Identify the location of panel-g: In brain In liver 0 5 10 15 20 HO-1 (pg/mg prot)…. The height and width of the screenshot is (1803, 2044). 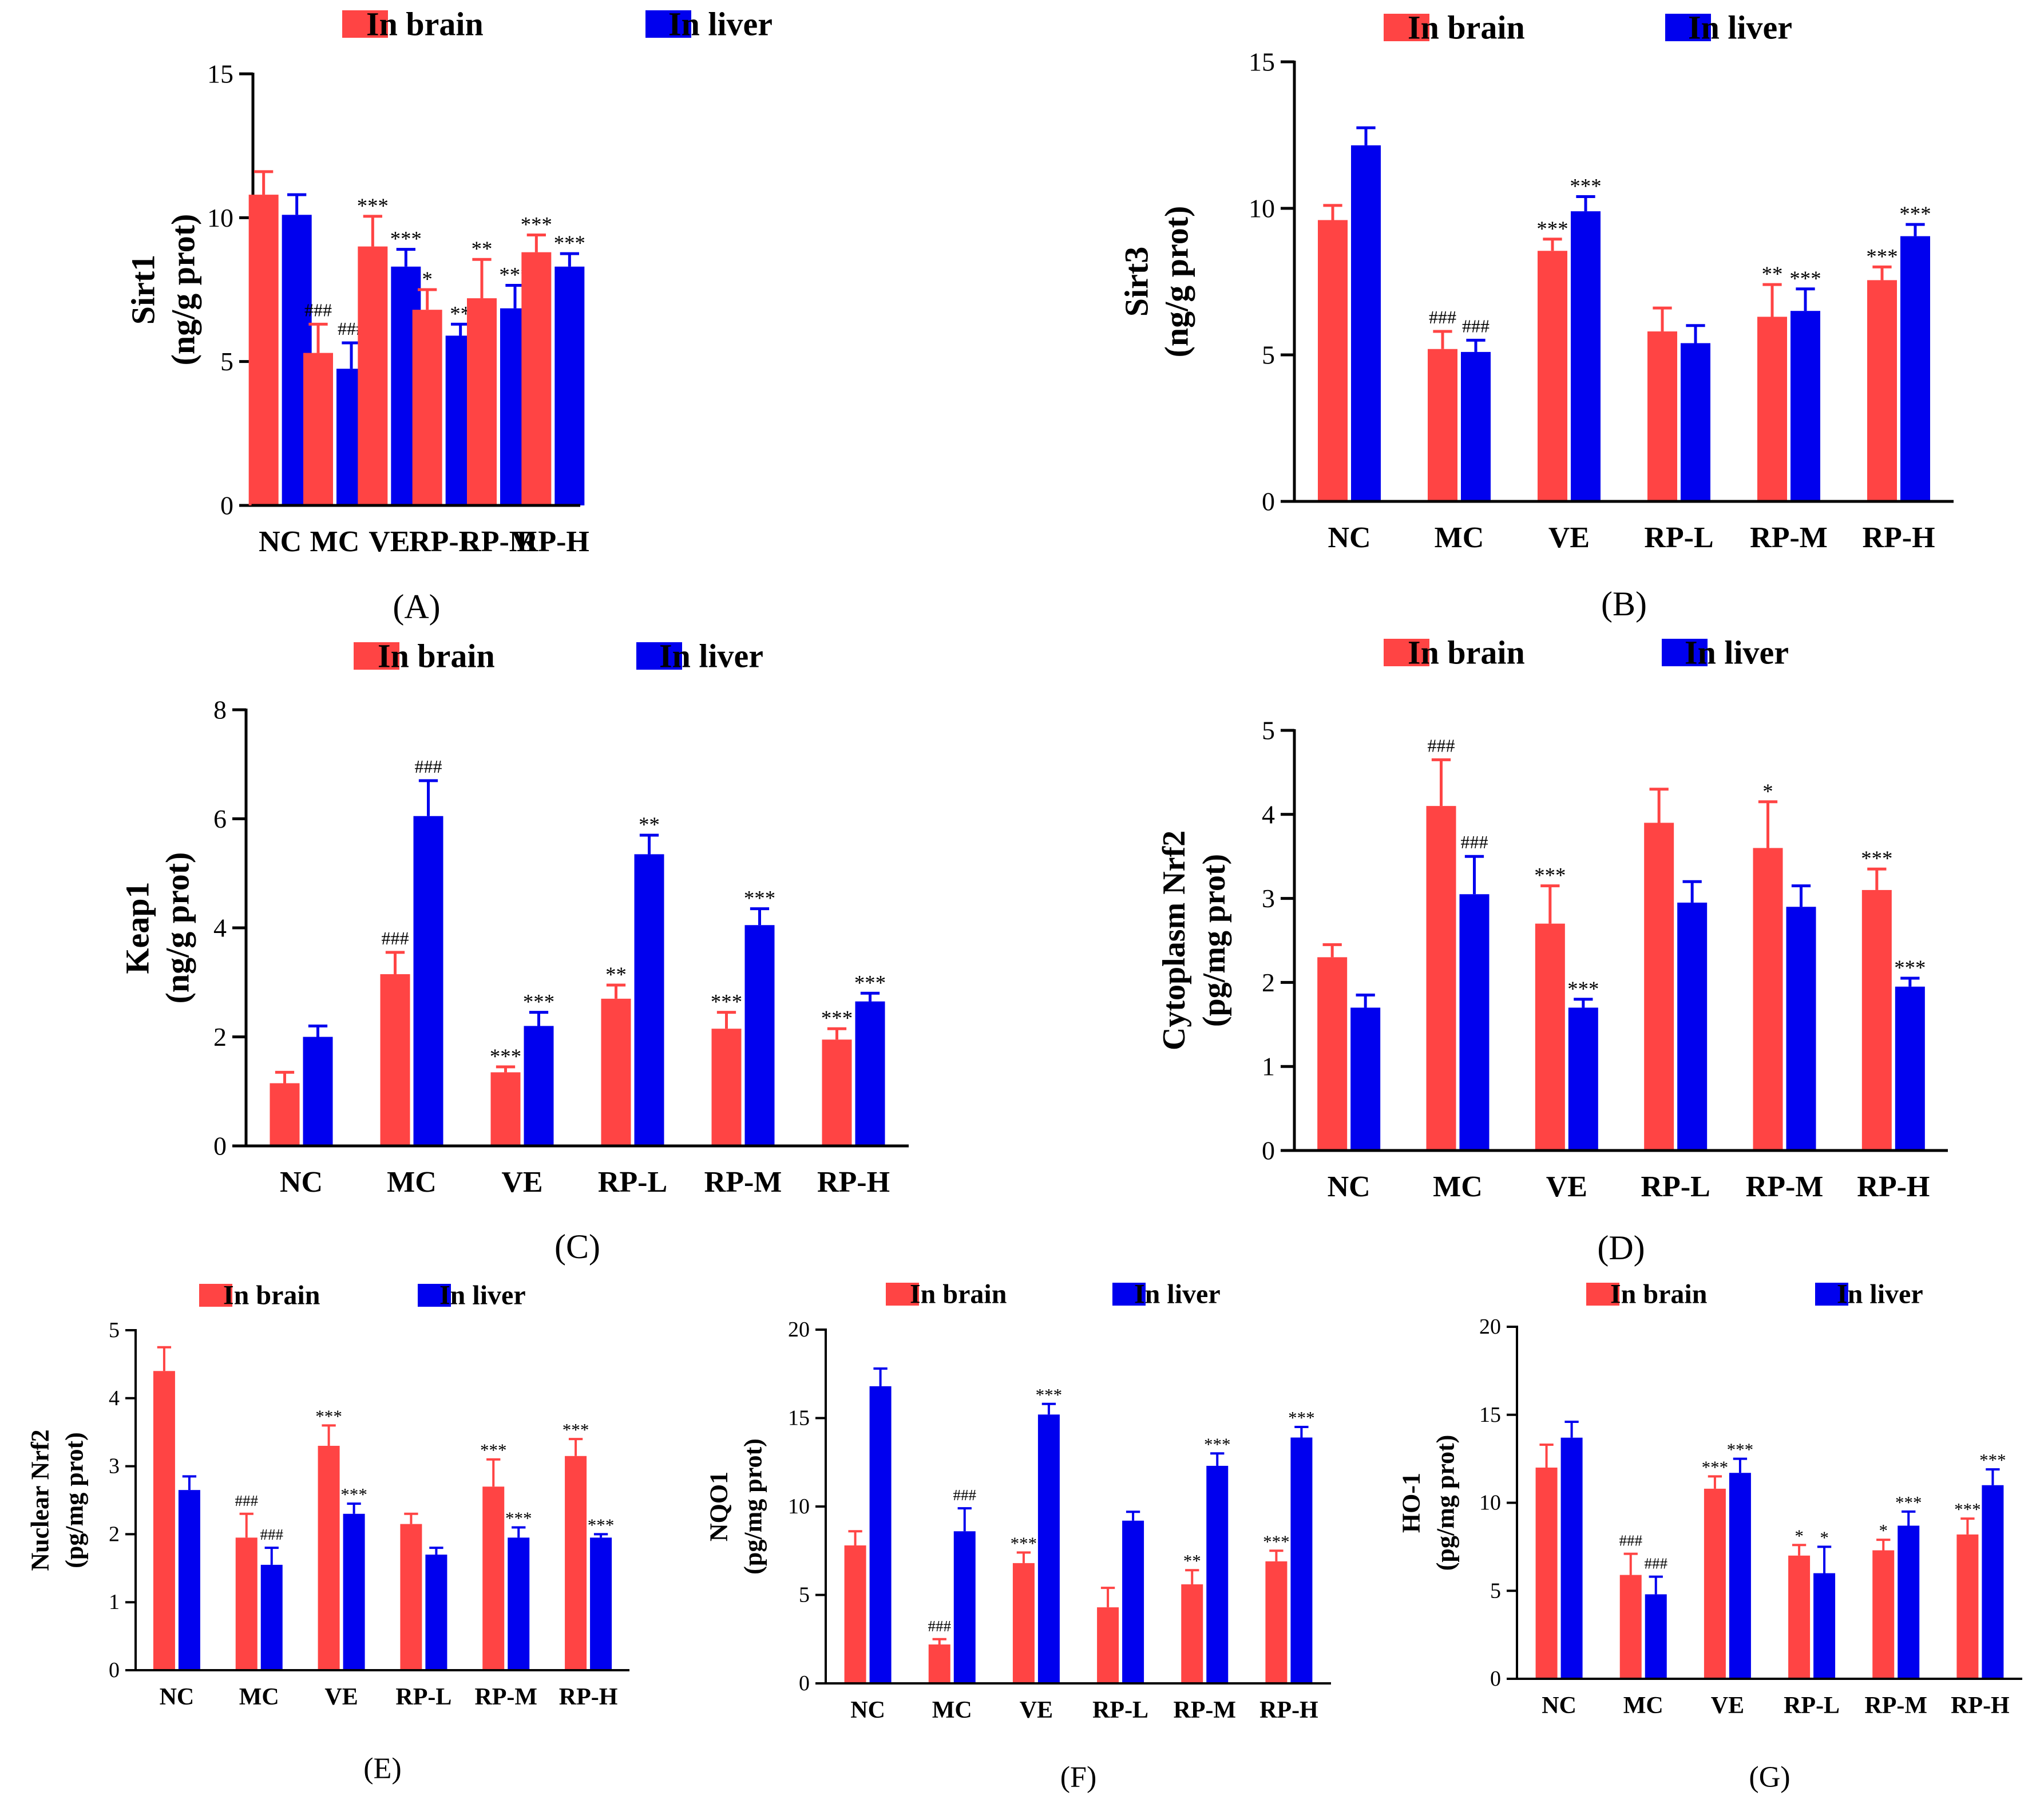
(1709, 1537).